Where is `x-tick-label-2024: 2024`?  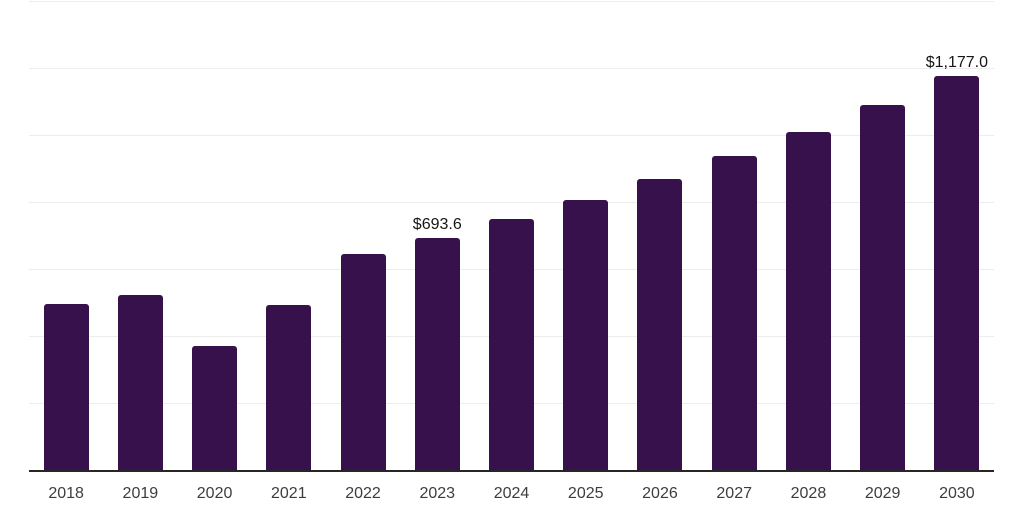 x-tick-label-2024: 2024 is located at coordinates (511, 493).